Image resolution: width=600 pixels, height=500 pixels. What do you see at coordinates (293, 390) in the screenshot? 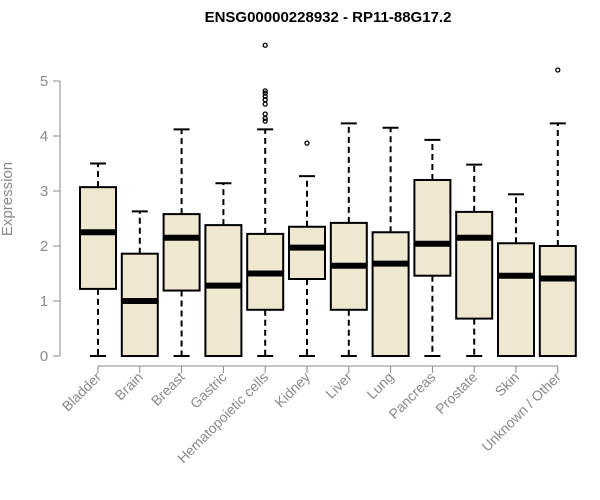
I see `x-tick-label: Kidney` at bounding box center [293, 390].